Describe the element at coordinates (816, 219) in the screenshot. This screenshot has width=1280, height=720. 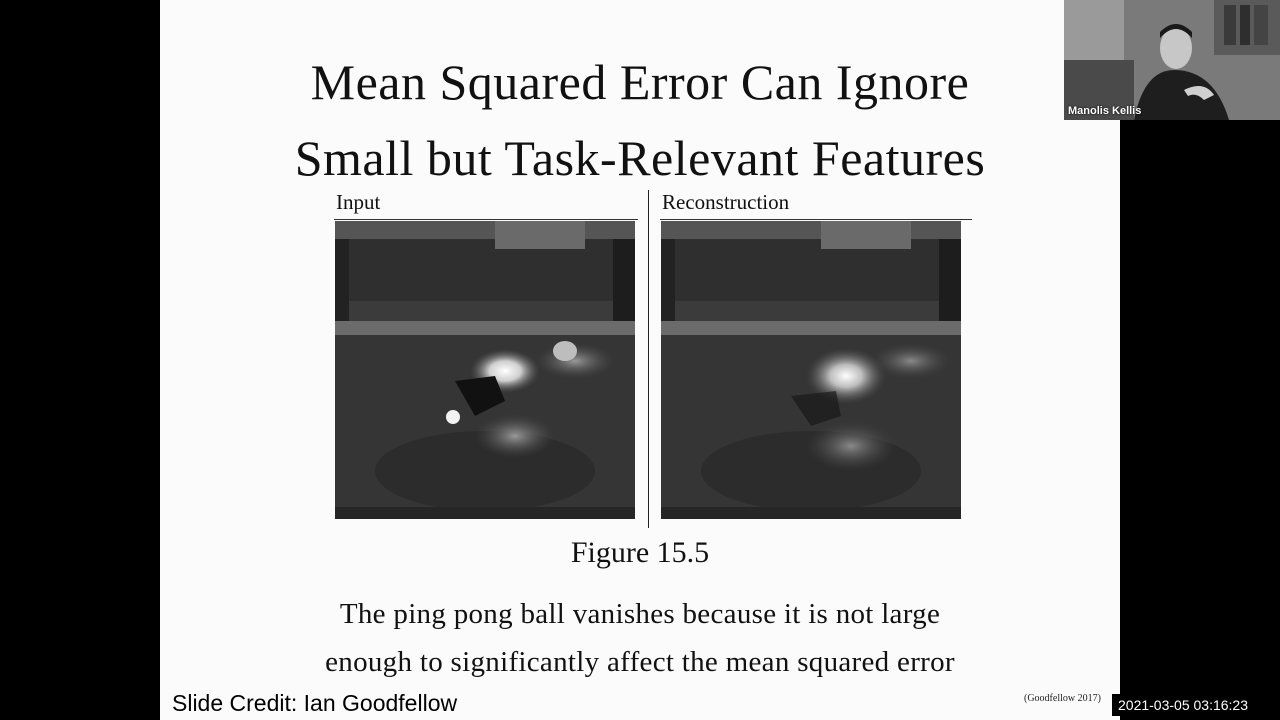
I see `reconstruction-header-rule` at that location.